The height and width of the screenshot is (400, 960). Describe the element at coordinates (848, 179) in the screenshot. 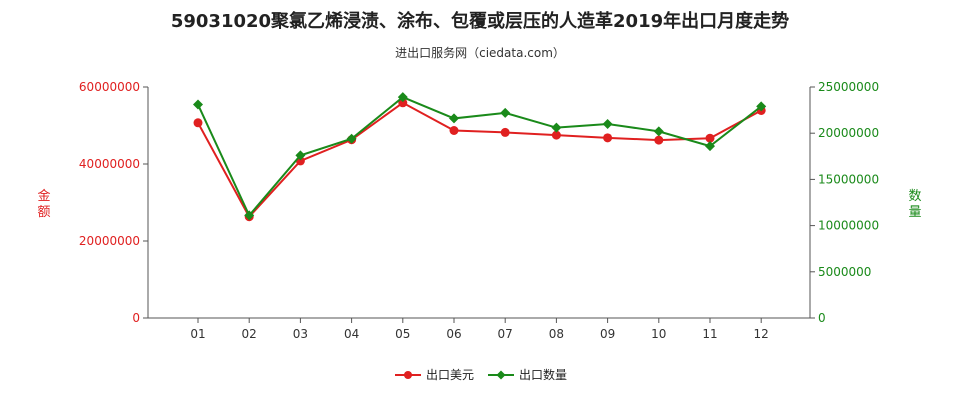

I see `right-tick-label: 15000000` at that location.